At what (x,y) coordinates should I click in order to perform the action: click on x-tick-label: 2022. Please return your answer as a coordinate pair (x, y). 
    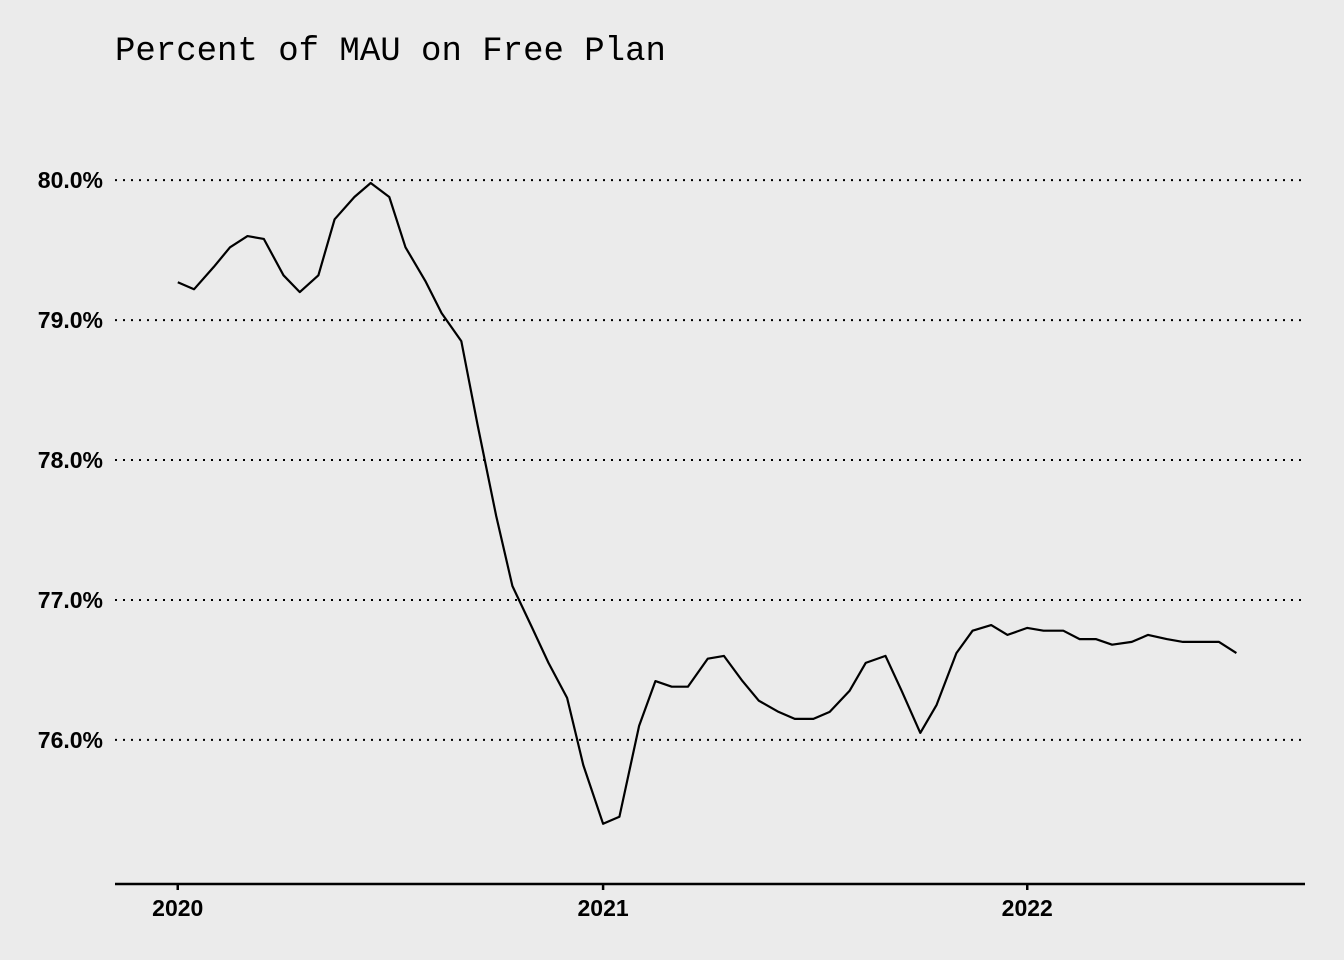
    Looking at the image, I should click on (1027, 908).